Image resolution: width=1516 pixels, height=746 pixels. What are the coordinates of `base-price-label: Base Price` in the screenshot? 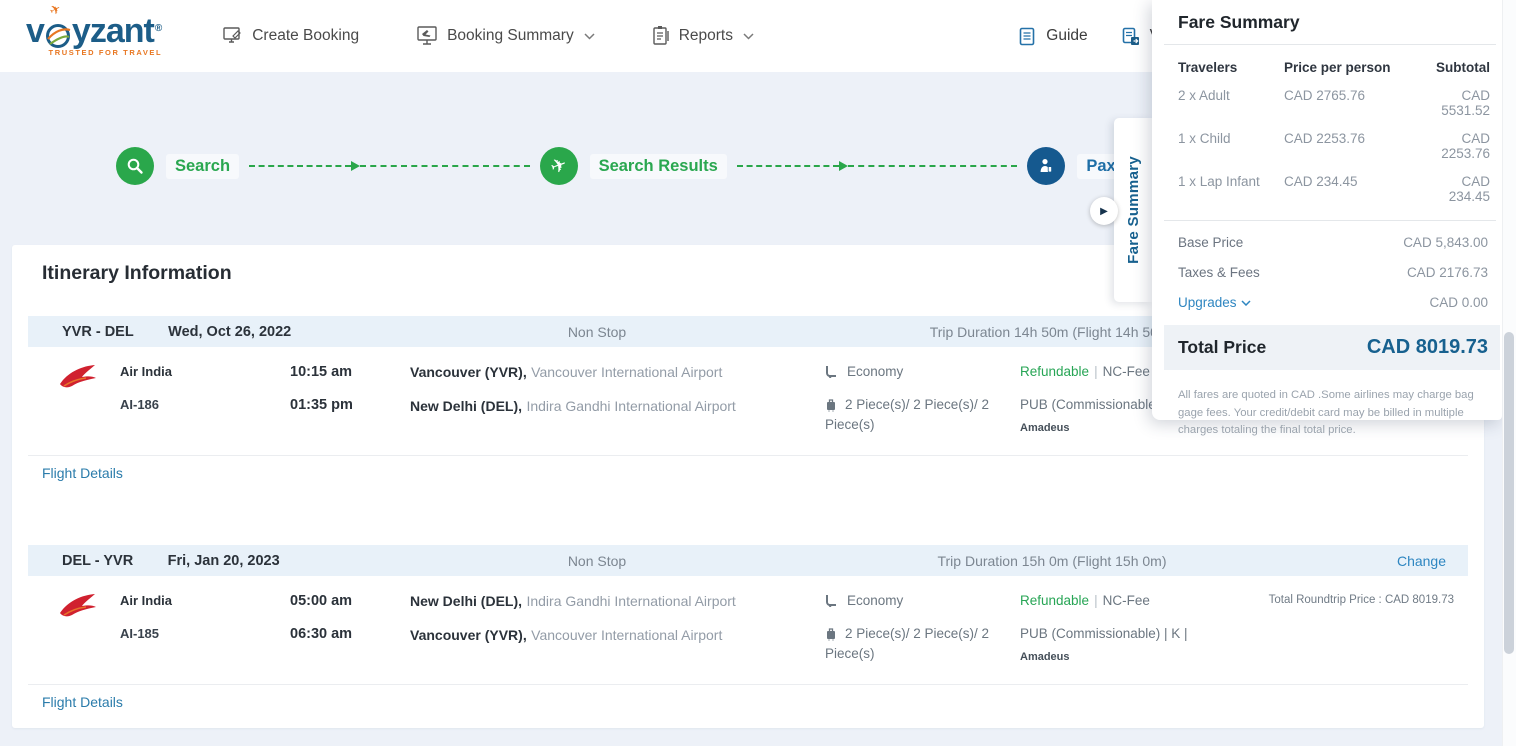 It's located at (1211, 242).